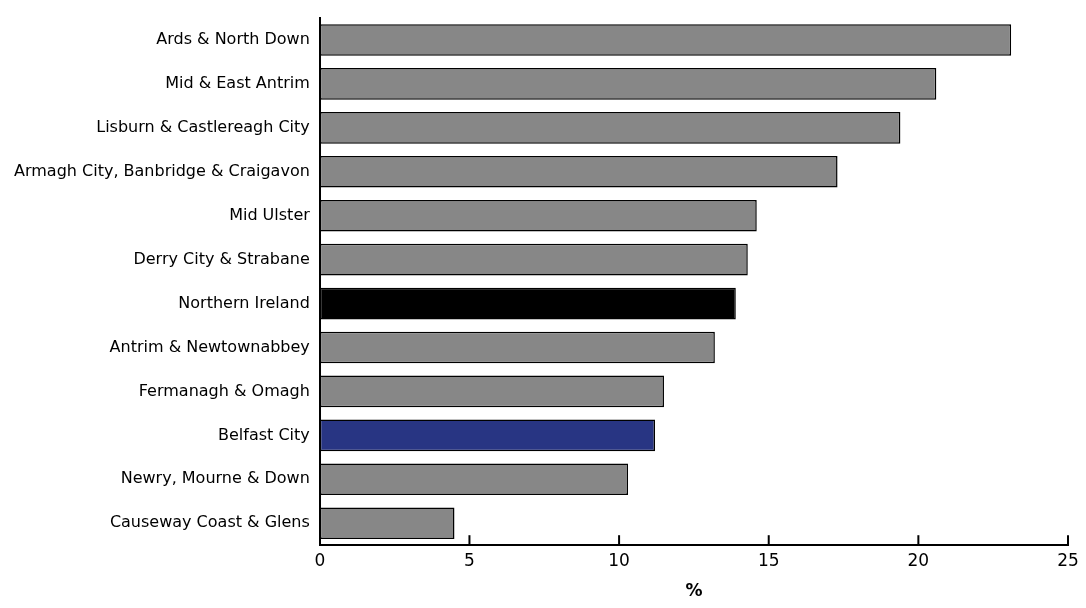 The image size is (1086, 608). Describe the element at coordinates (768, 559) in the screenshot. I see `x-tick-label: 15` at that location.